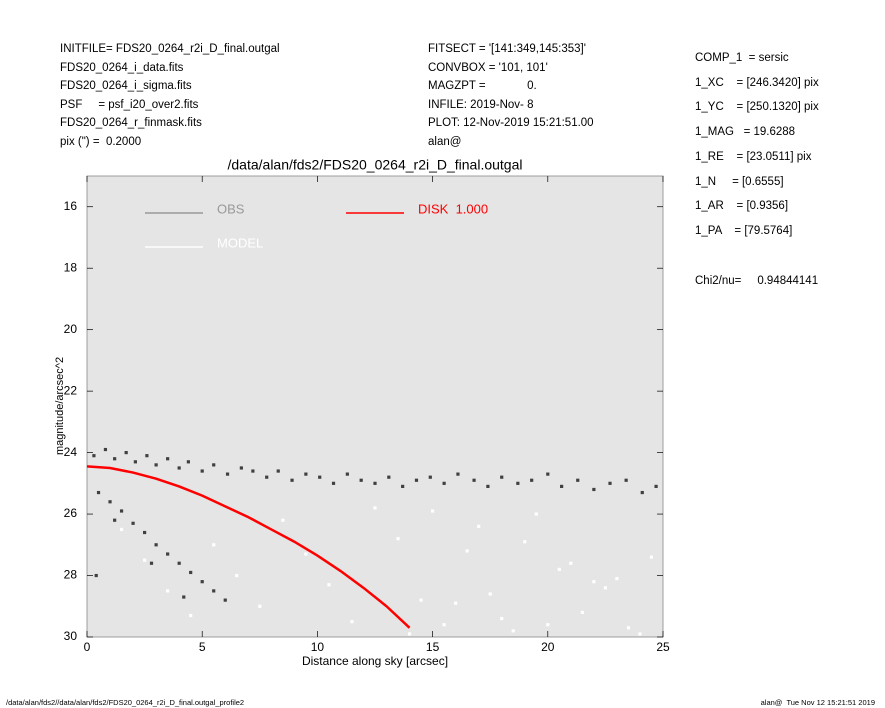 The width and height of the screenshot is (885, 708). Describe the element at coordinates (131, 123) in the screenshot. I see `header-left-line: FDS20_0264_r_finmask.fits` at that location.